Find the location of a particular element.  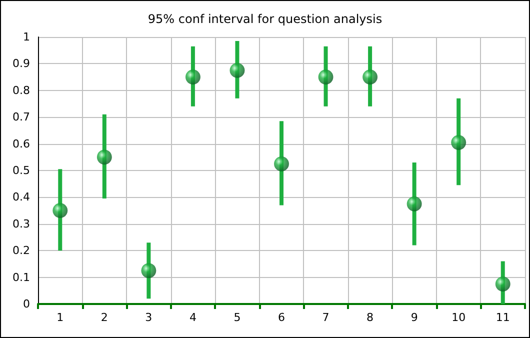

y-tick-label: 0.7 is located at coordinates (21, 117).